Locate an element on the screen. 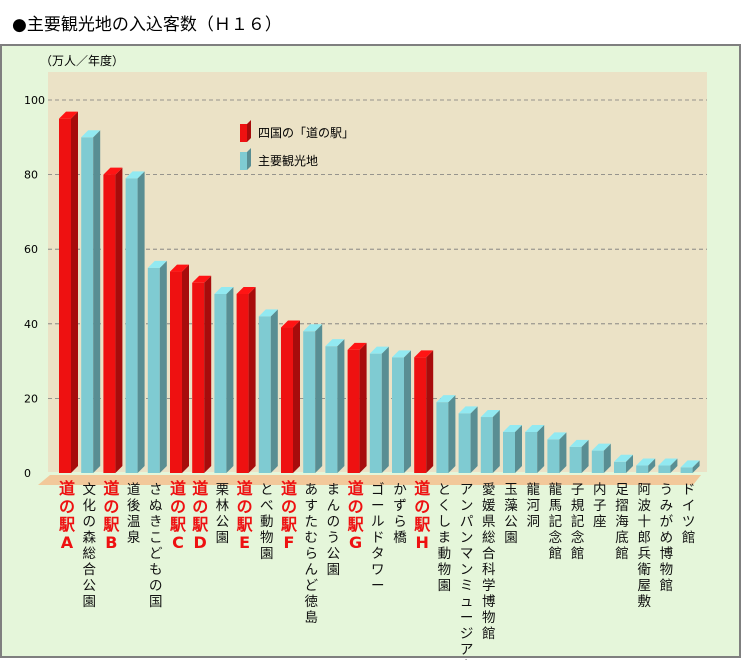 The image size is (745, 662). x-tick-label-char: 規 is located at coordinates (578, 506).